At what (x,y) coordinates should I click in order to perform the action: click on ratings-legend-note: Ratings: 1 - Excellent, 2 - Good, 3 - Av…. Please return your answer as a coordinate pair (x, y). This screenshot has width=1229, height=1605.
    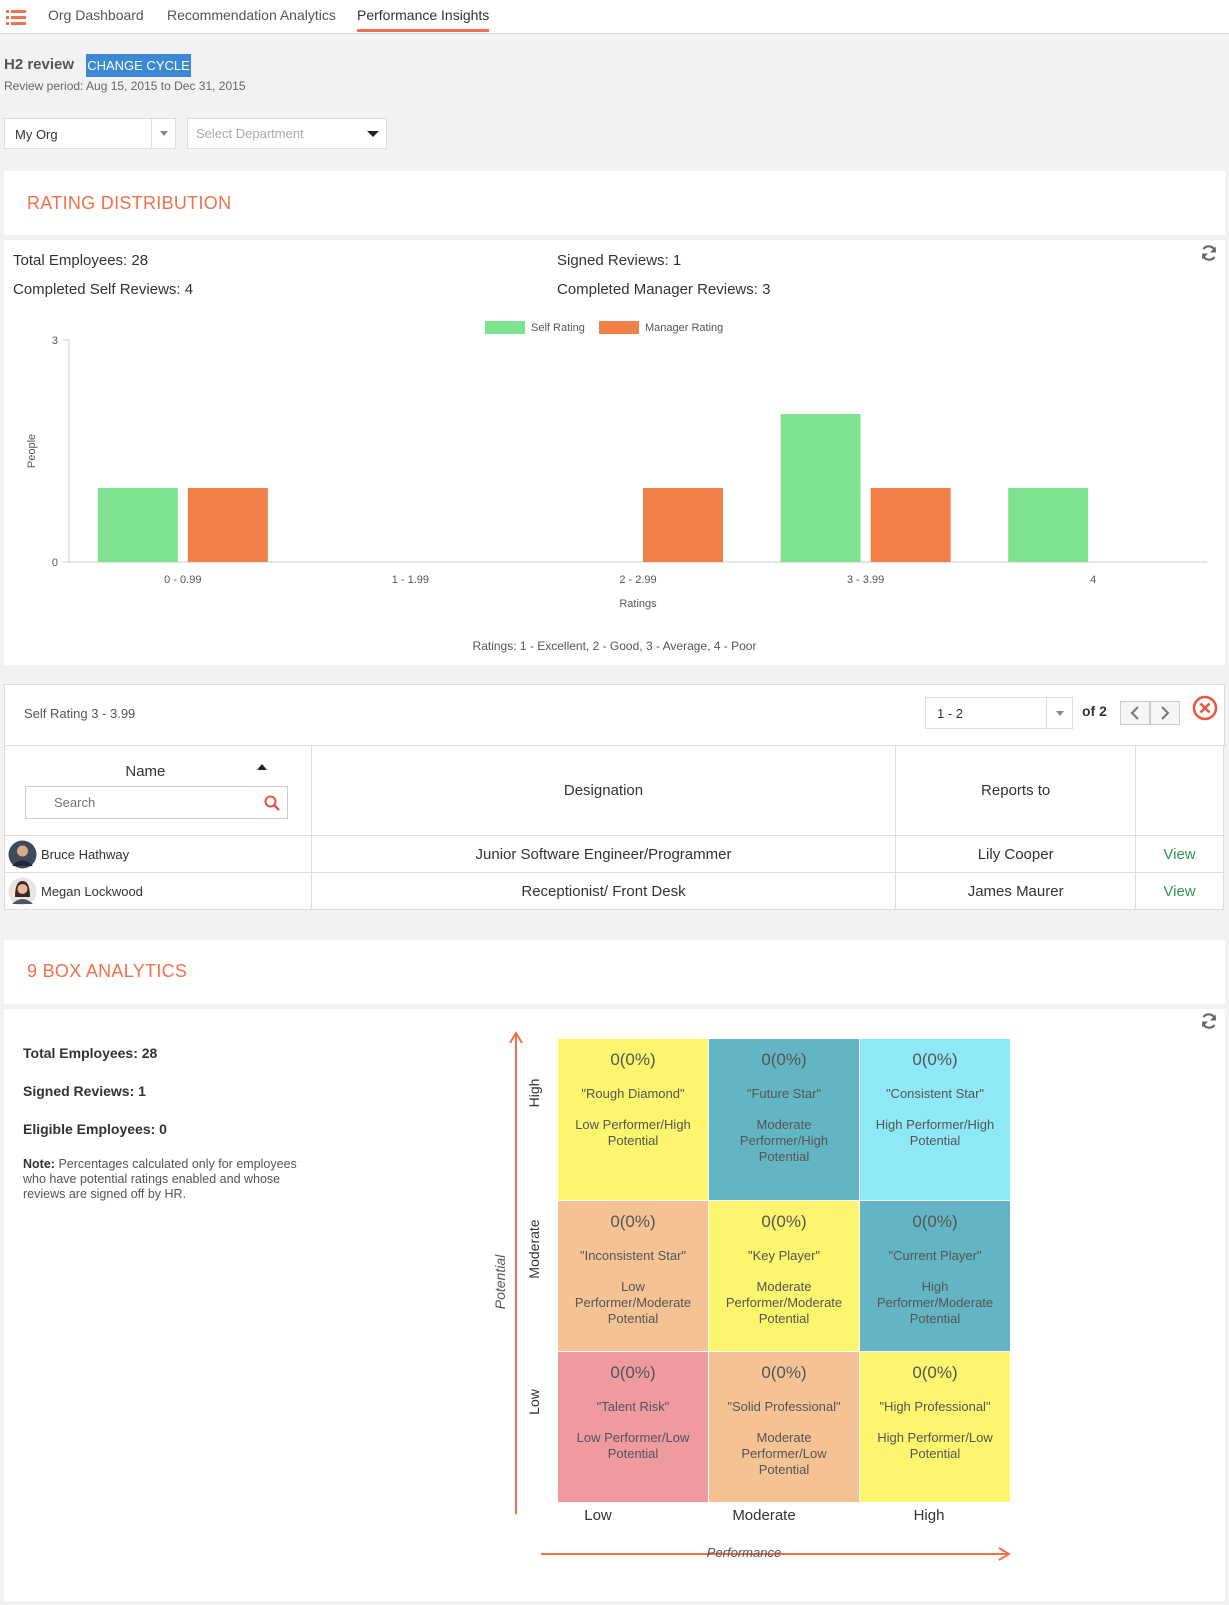
    Looking at the image, I should click on (614, 646).